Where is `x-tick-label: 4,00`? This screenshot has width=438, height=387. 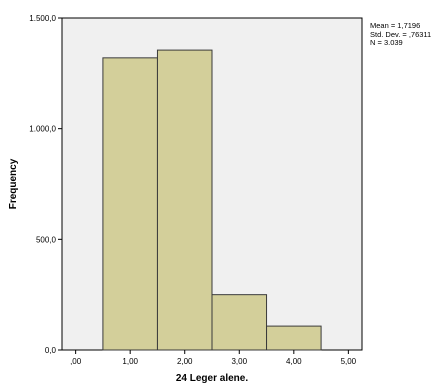 x-tick-label: 4,00 is located at coordinates (294, 361).